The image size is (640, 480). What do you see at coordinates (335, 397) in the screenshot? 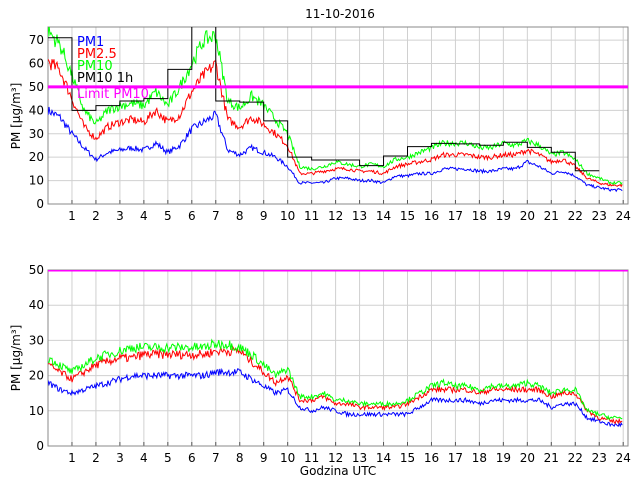
I see `series-pm1` at bounding box center [335, 397].